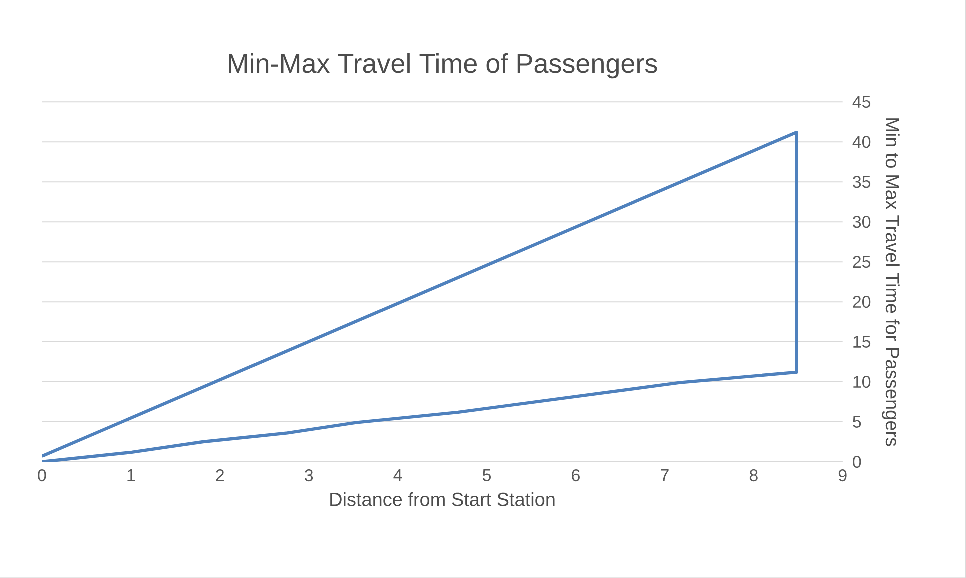  What do you see at coordinates (842, 475) in the screenshot?
I see `x-tick-label: 9` at bounding box center [842, 475].